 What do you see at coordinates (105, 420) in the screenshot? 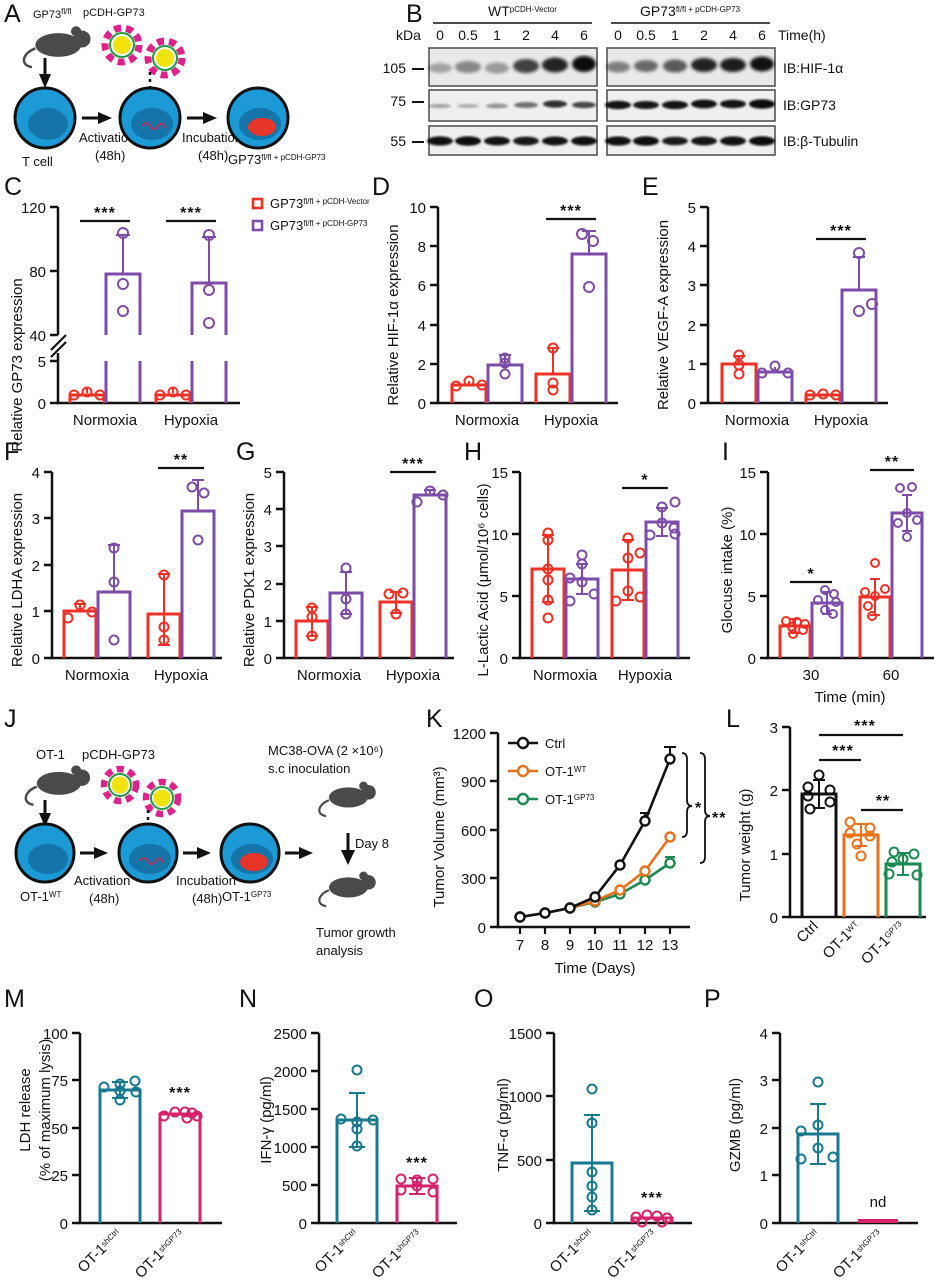
I see `c-cat-normoxia: Normoxia` at bounding box center [105, 420].